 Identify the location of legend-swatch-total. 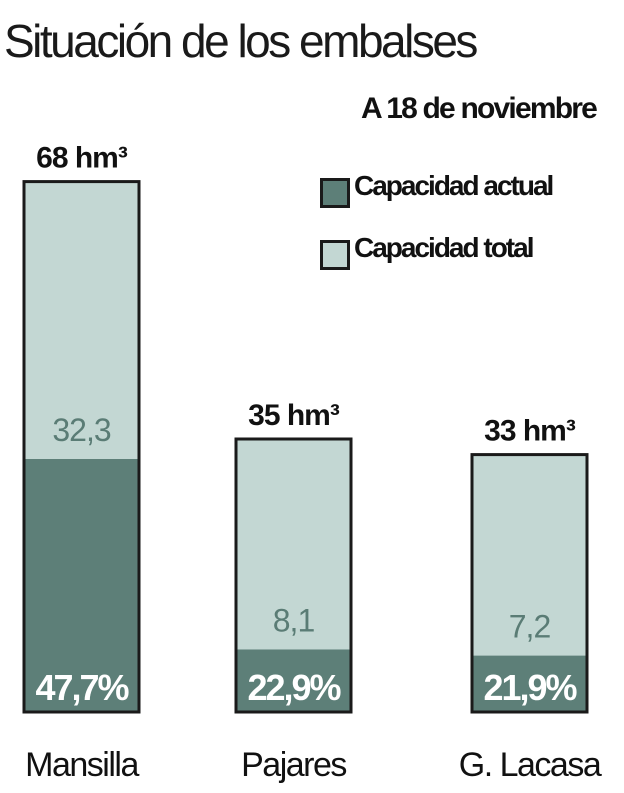
(335, 255).